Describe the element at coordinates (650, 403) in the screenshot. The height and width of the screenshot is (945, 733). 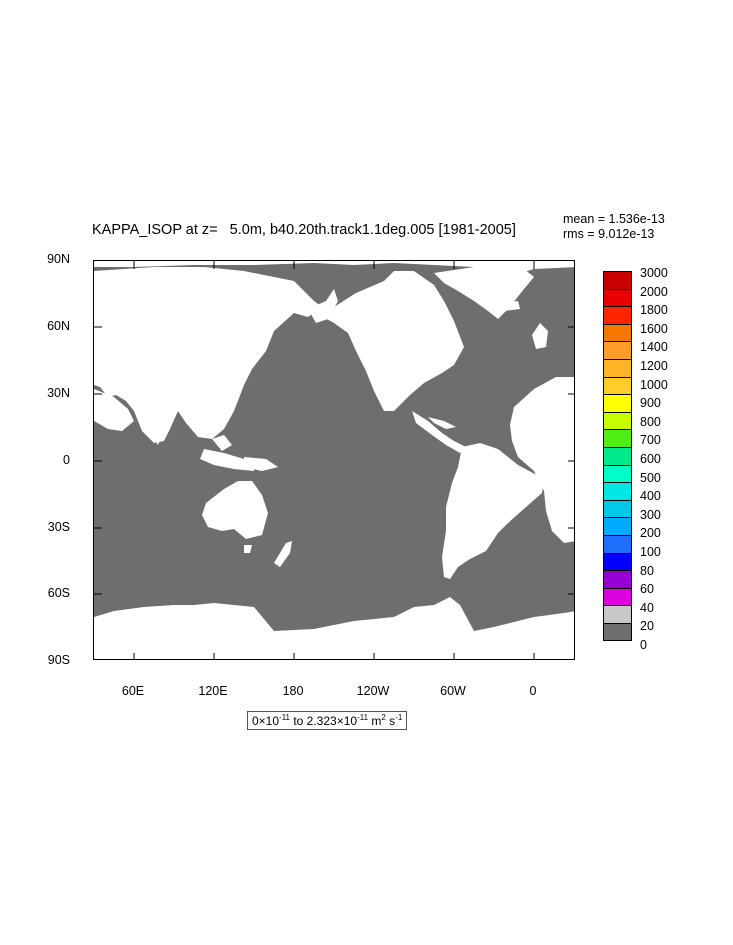
I see `colorbar-label: 900` at that location.